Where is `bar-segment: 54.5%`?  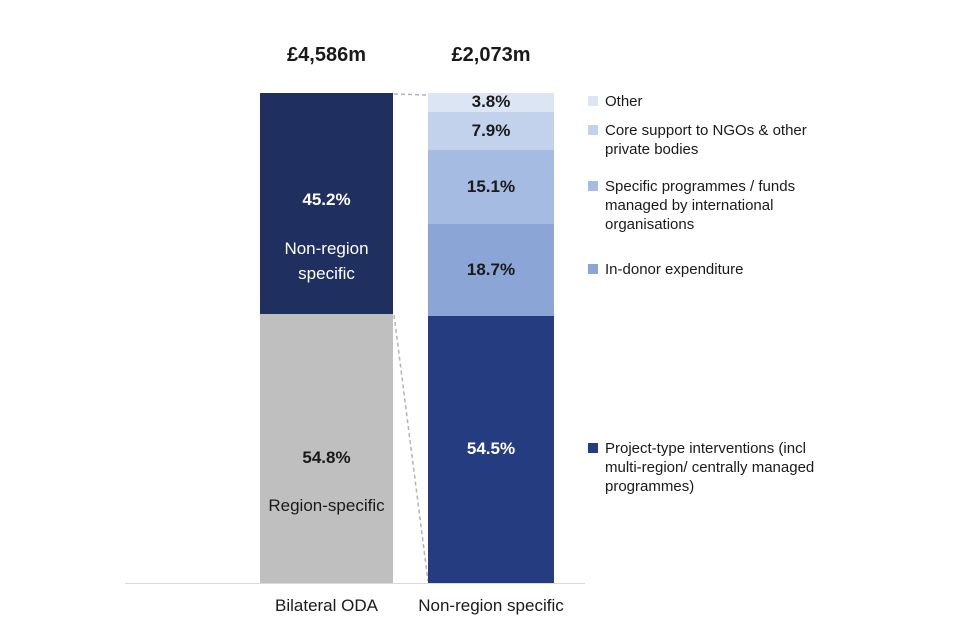 bar-segment: 54.5% is located at coordinates (491, 449).